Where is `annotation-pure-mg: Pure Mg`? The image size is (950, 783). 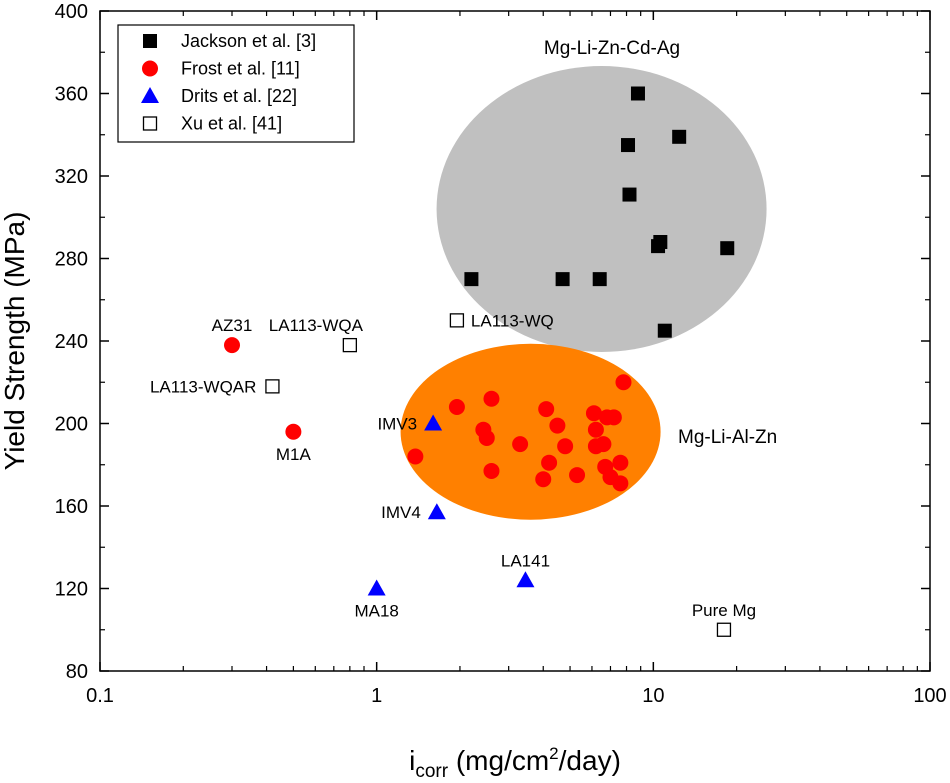
annotation-pure-mg: Pure Mg is located at coordinates (724, 610).